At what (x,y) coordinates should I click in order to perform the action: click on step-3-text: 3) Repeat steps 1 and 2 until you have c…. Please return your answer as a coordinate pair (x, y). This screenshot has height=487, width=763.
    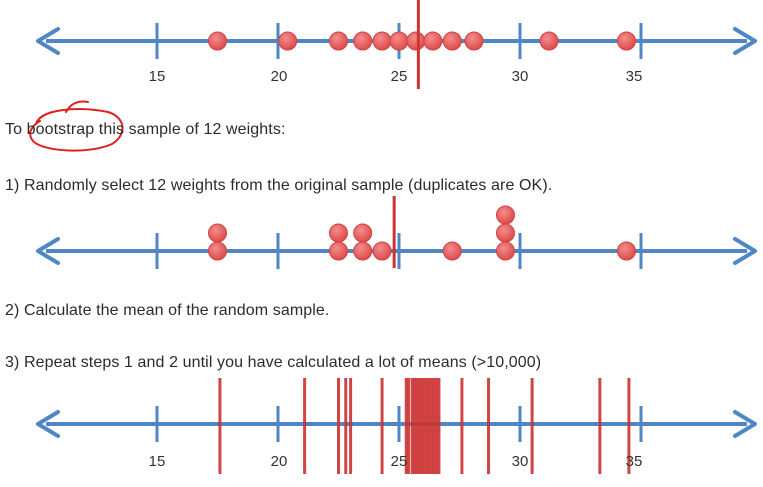
    Looking at the image, I should click on (273, 362).